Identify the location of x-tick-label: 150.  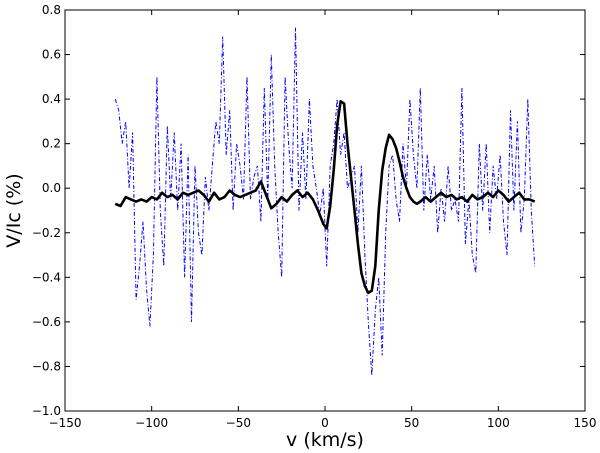
(585, 423).